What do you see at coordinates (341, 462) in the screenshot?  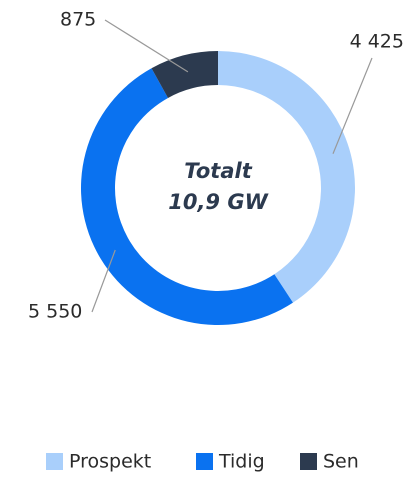 I see `legend-label: Sen` at bounding box center [341, 462].